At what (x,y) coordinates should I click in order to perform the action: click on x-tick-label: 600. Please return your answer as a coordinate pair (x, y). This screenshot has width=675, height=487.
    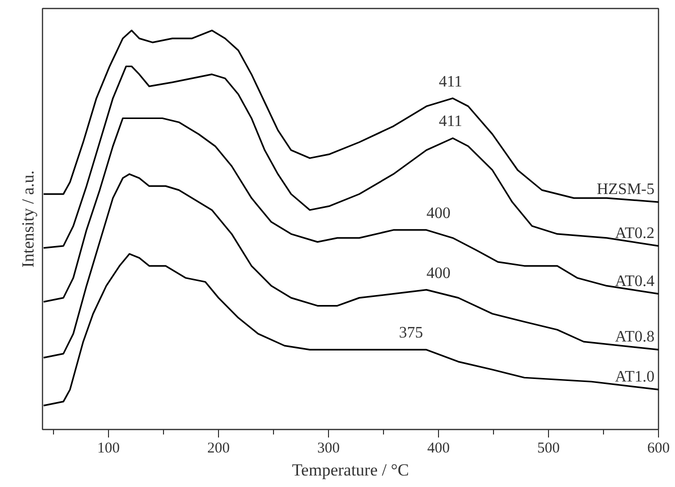
    Looking at the image, I should click on (658, 448).